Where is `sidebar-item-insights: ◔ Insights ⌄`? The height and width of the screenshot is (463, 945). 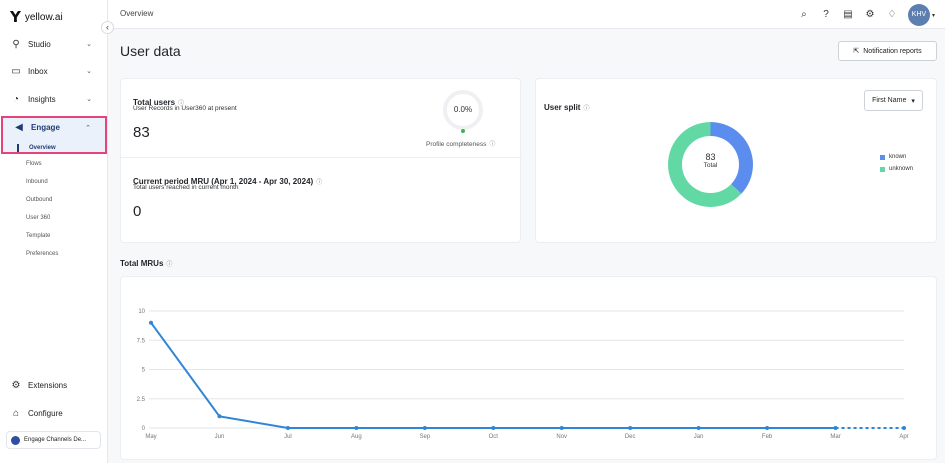
sidebar-item-insights: ◔ Insights ⌄ is located at coordinates (54, 99).